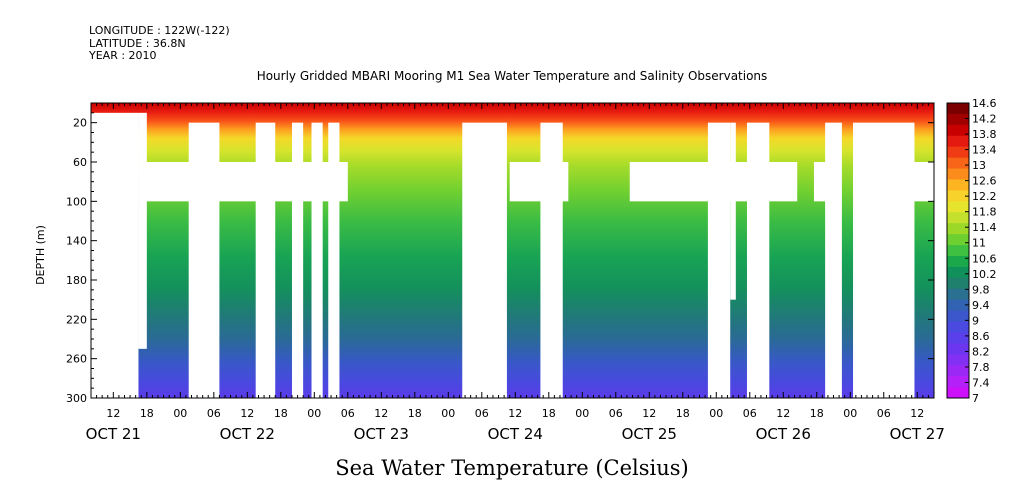 The width and height of the screenshot is (1009, 504). Describe the element at coordinates (984, 181) in the screenshot. I see `colorbar-tick-label: 12.6` at that location.